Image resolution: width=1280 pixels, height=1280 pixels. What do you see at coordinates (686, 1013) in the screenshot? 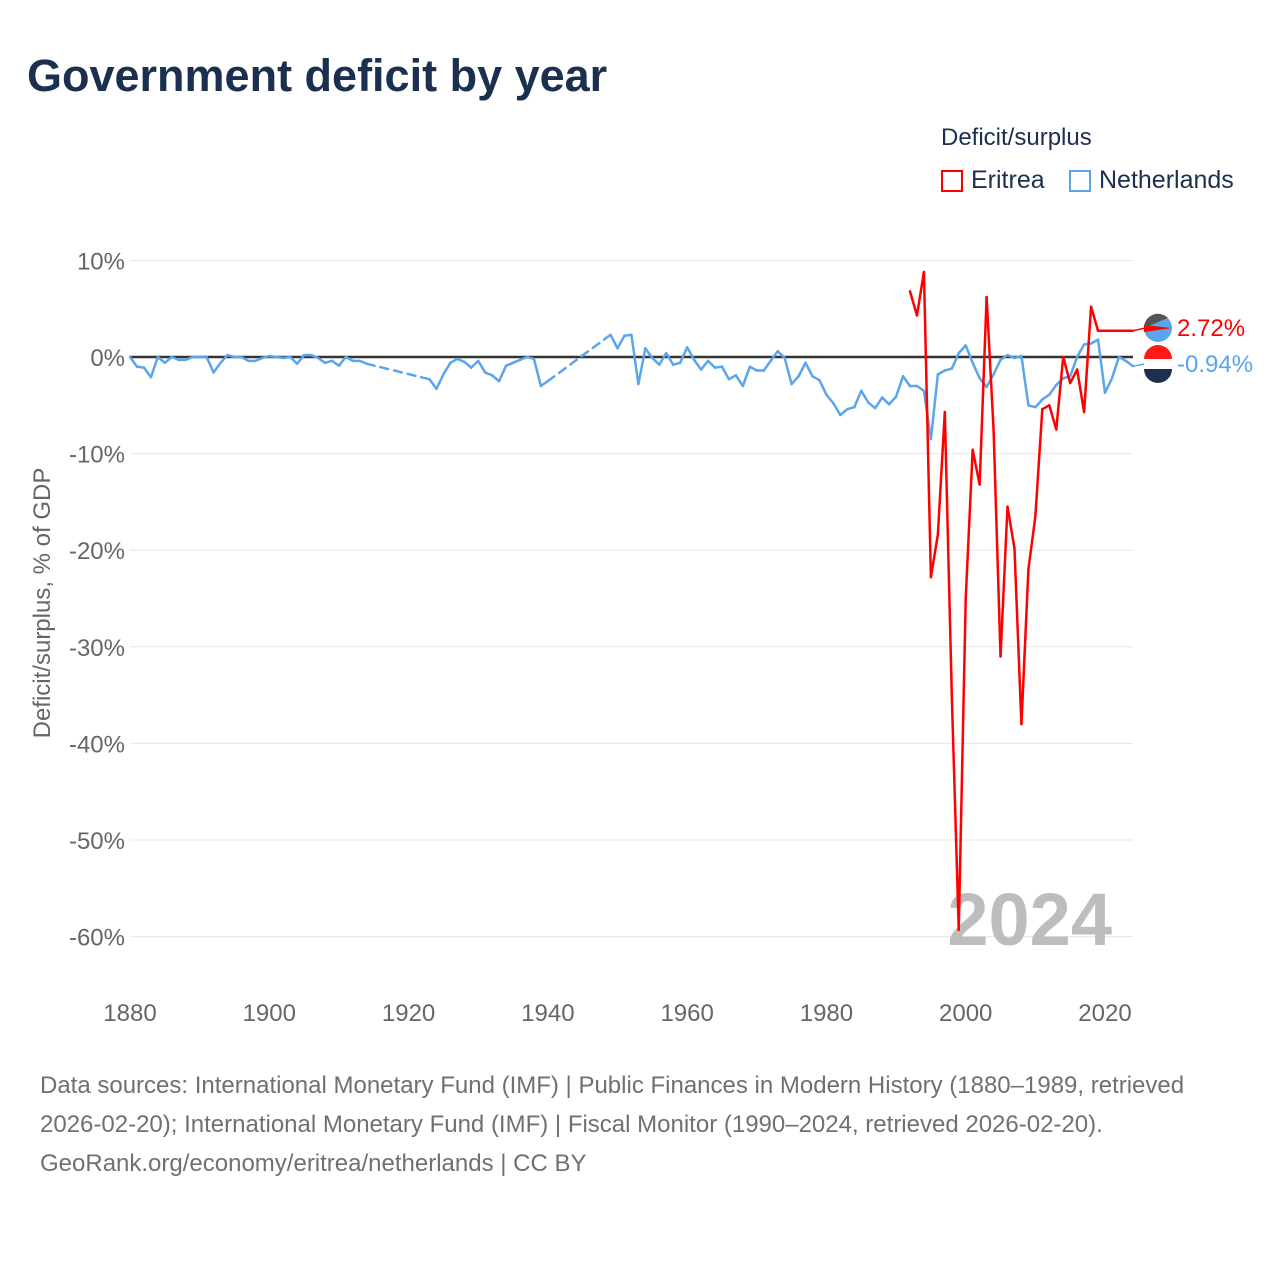
I see `x-tick-label: 1960` at bounding box center [686, 1013].